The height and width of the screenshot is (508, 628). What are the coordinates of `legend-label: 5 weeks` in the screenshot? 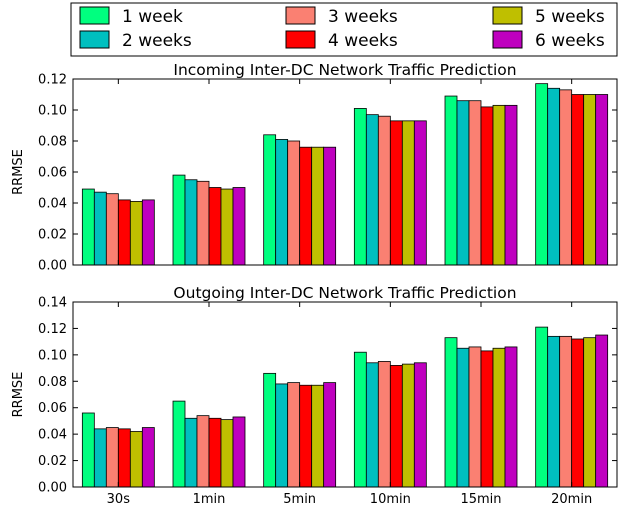 It's located at (570, 17).